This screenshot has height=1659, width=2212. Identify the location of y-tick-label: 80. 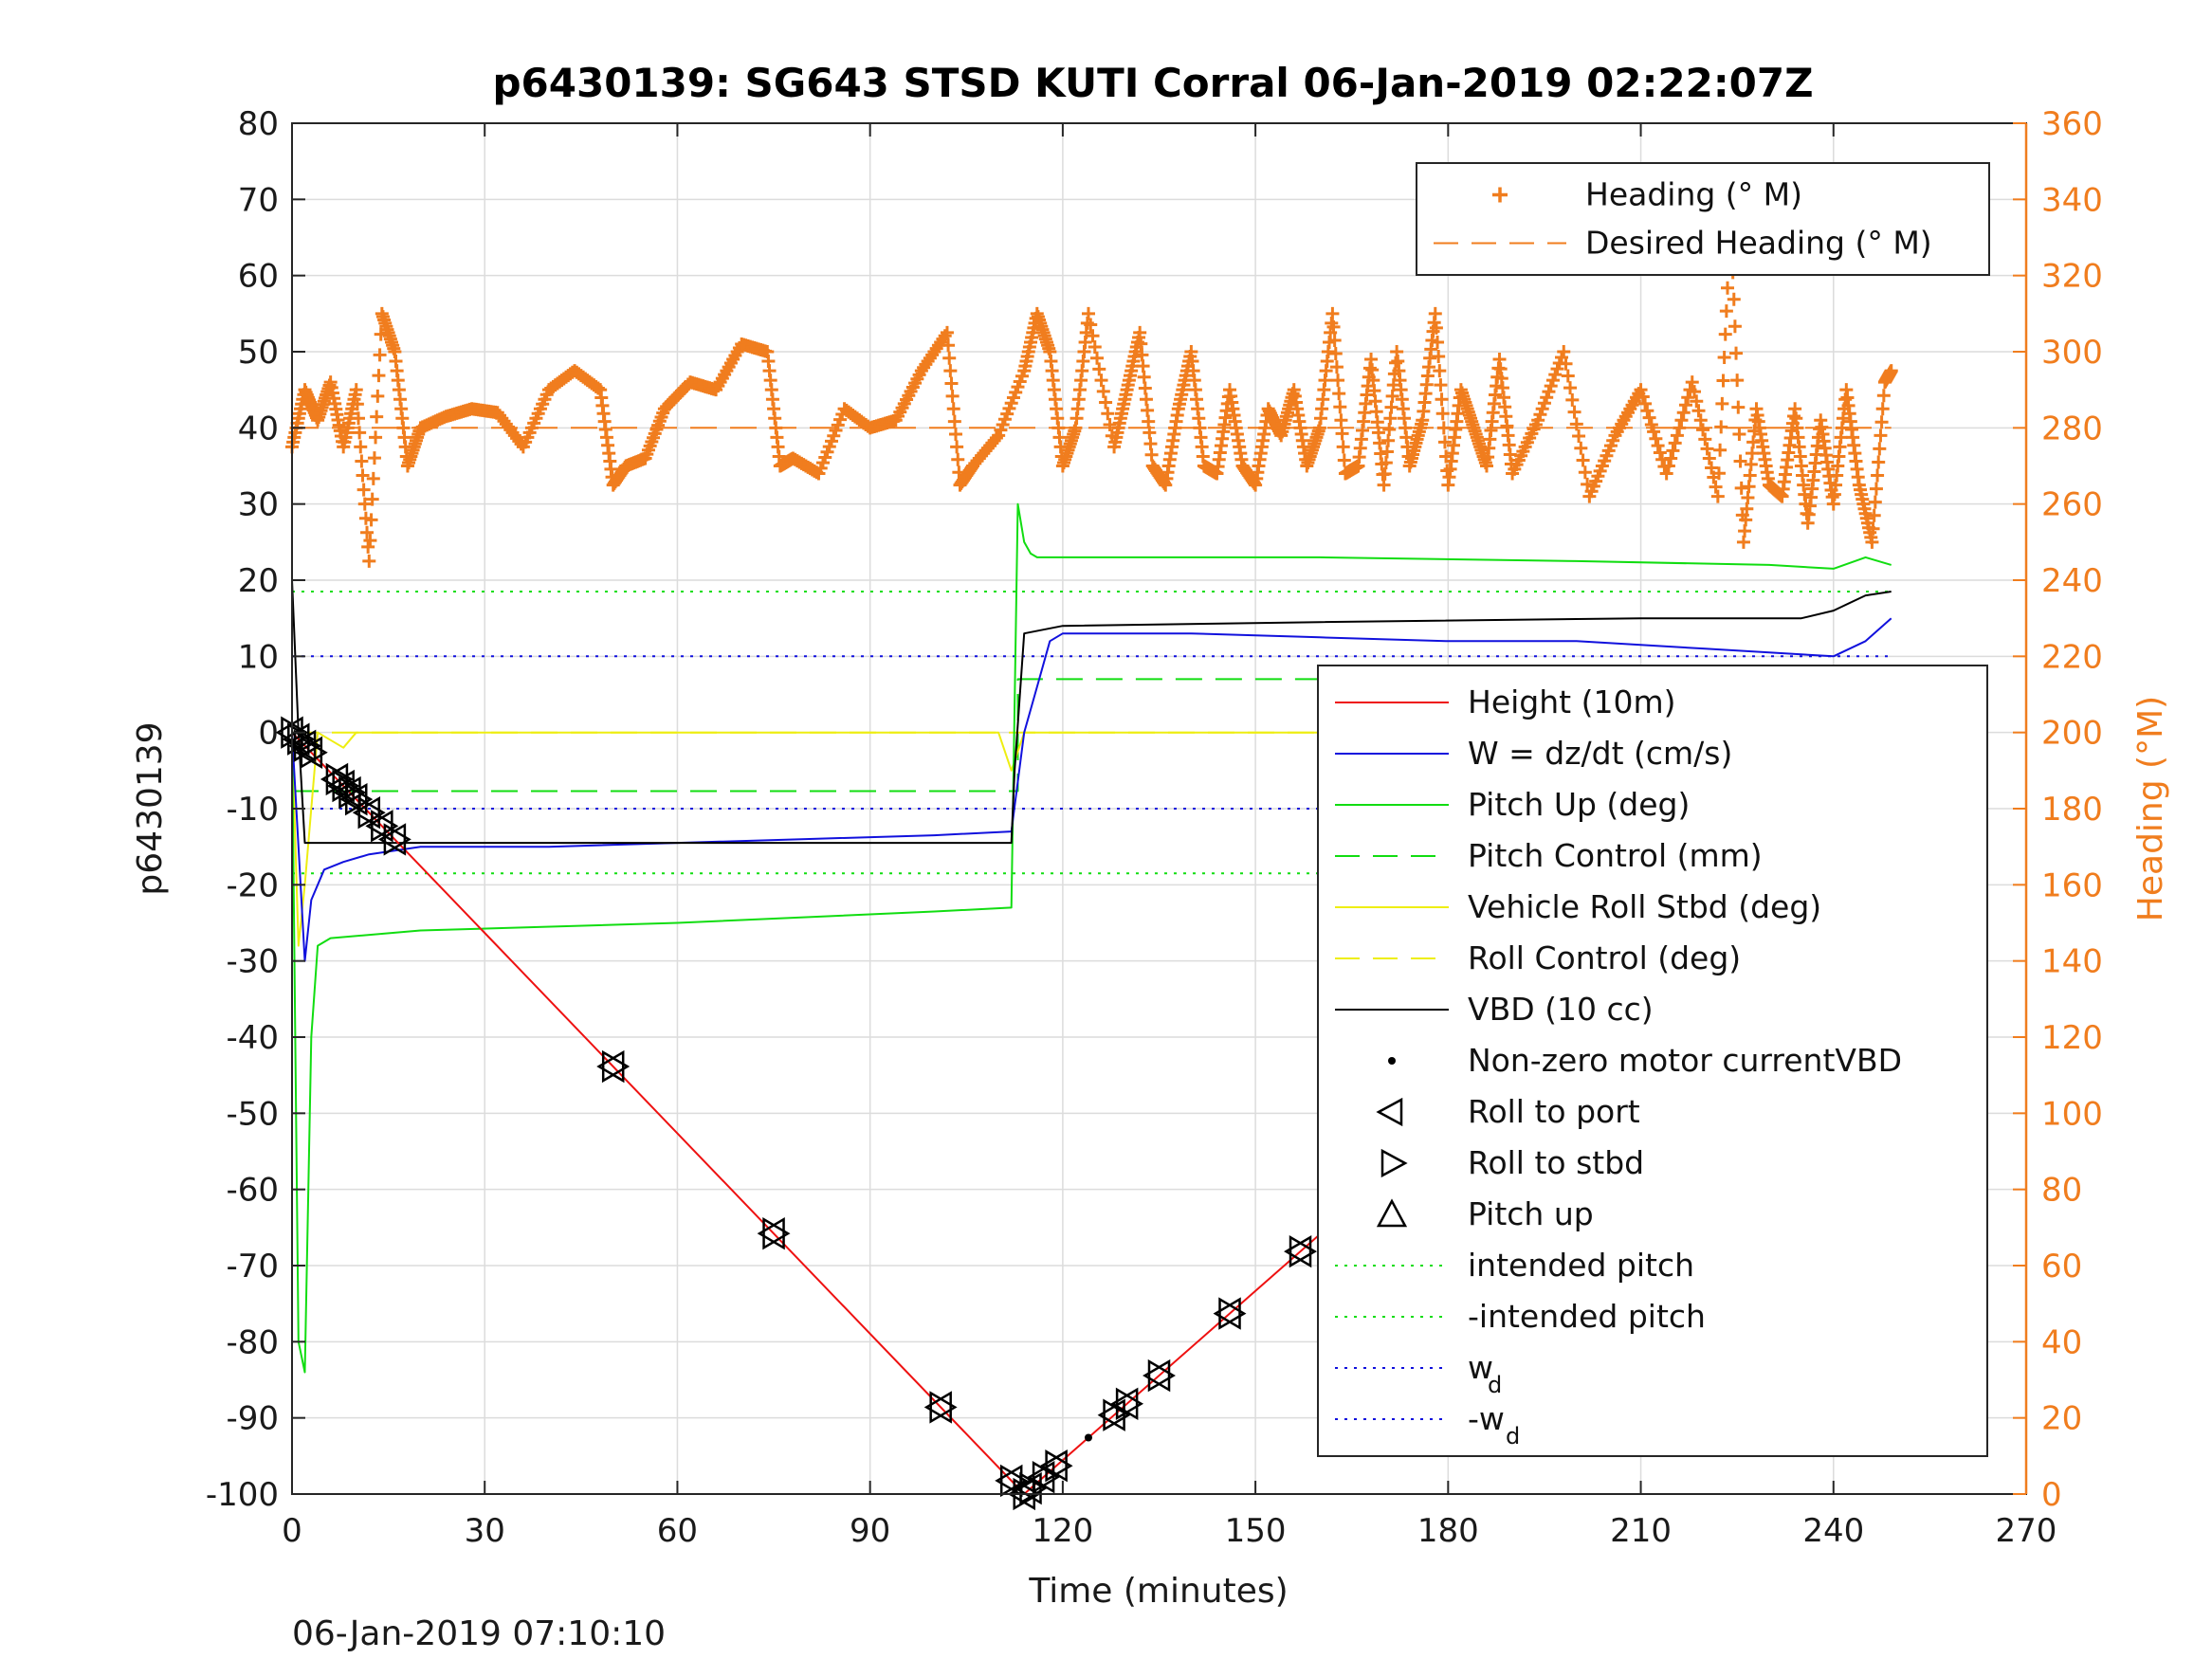
(258, 124).